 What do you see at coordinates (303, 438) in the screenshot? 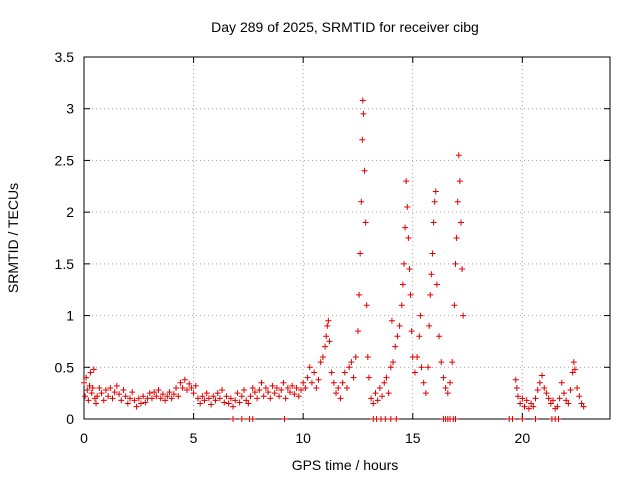
I see `x-tick-label: 10` at bounding box center [303, 438].